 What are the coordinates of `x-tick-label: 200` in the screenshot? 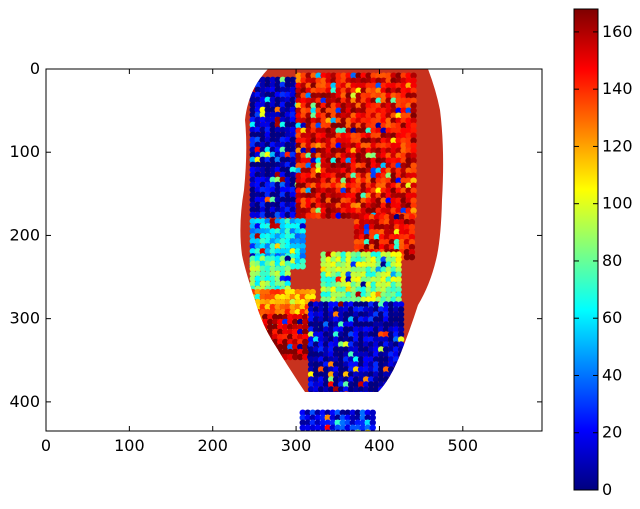 It's located at (212, 445).